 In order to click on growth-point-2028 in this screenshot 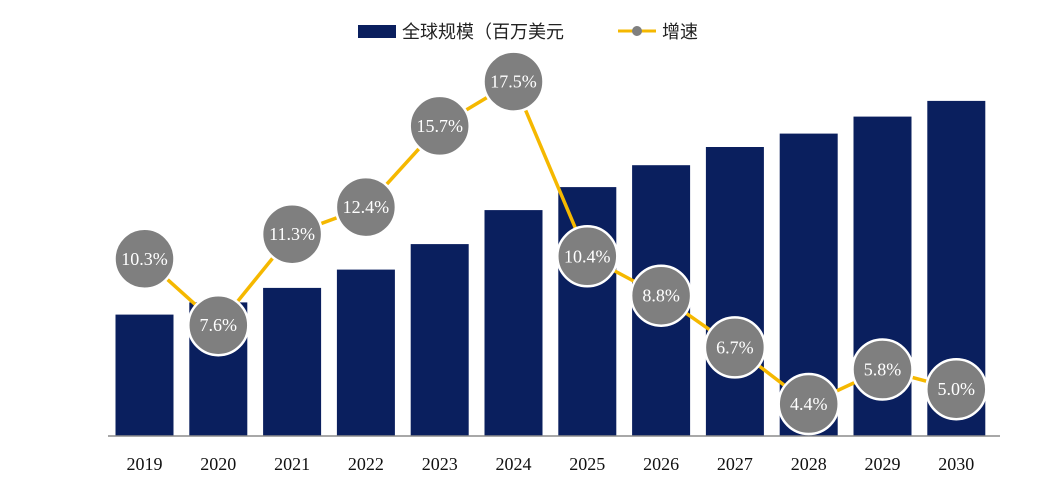, I will do `click(808, 404)`.